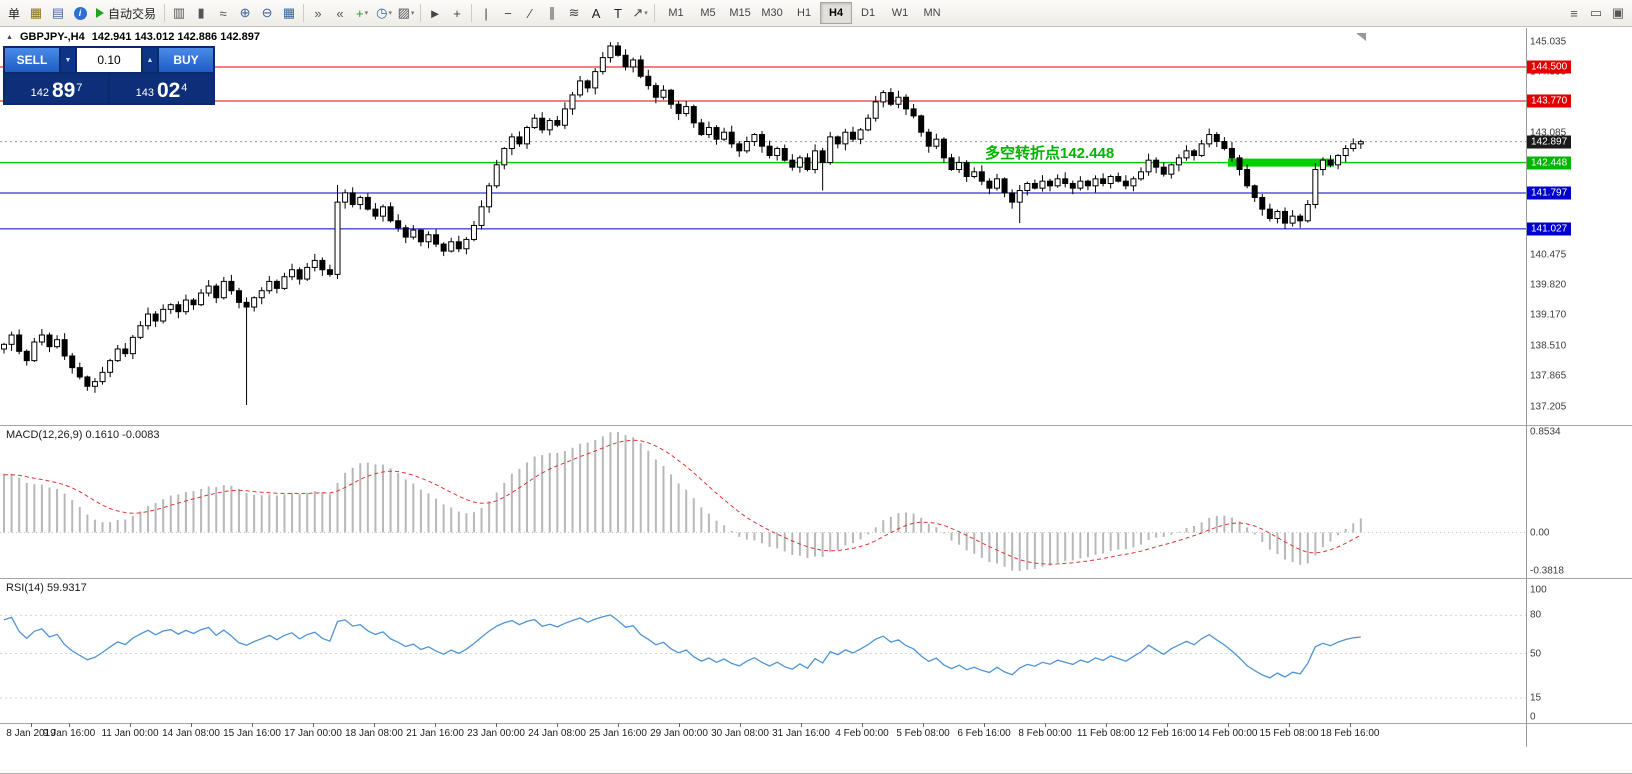 This screenshot has width=1632, height=774. I want to click on timeframe-h1: H1, so click(804, 13).